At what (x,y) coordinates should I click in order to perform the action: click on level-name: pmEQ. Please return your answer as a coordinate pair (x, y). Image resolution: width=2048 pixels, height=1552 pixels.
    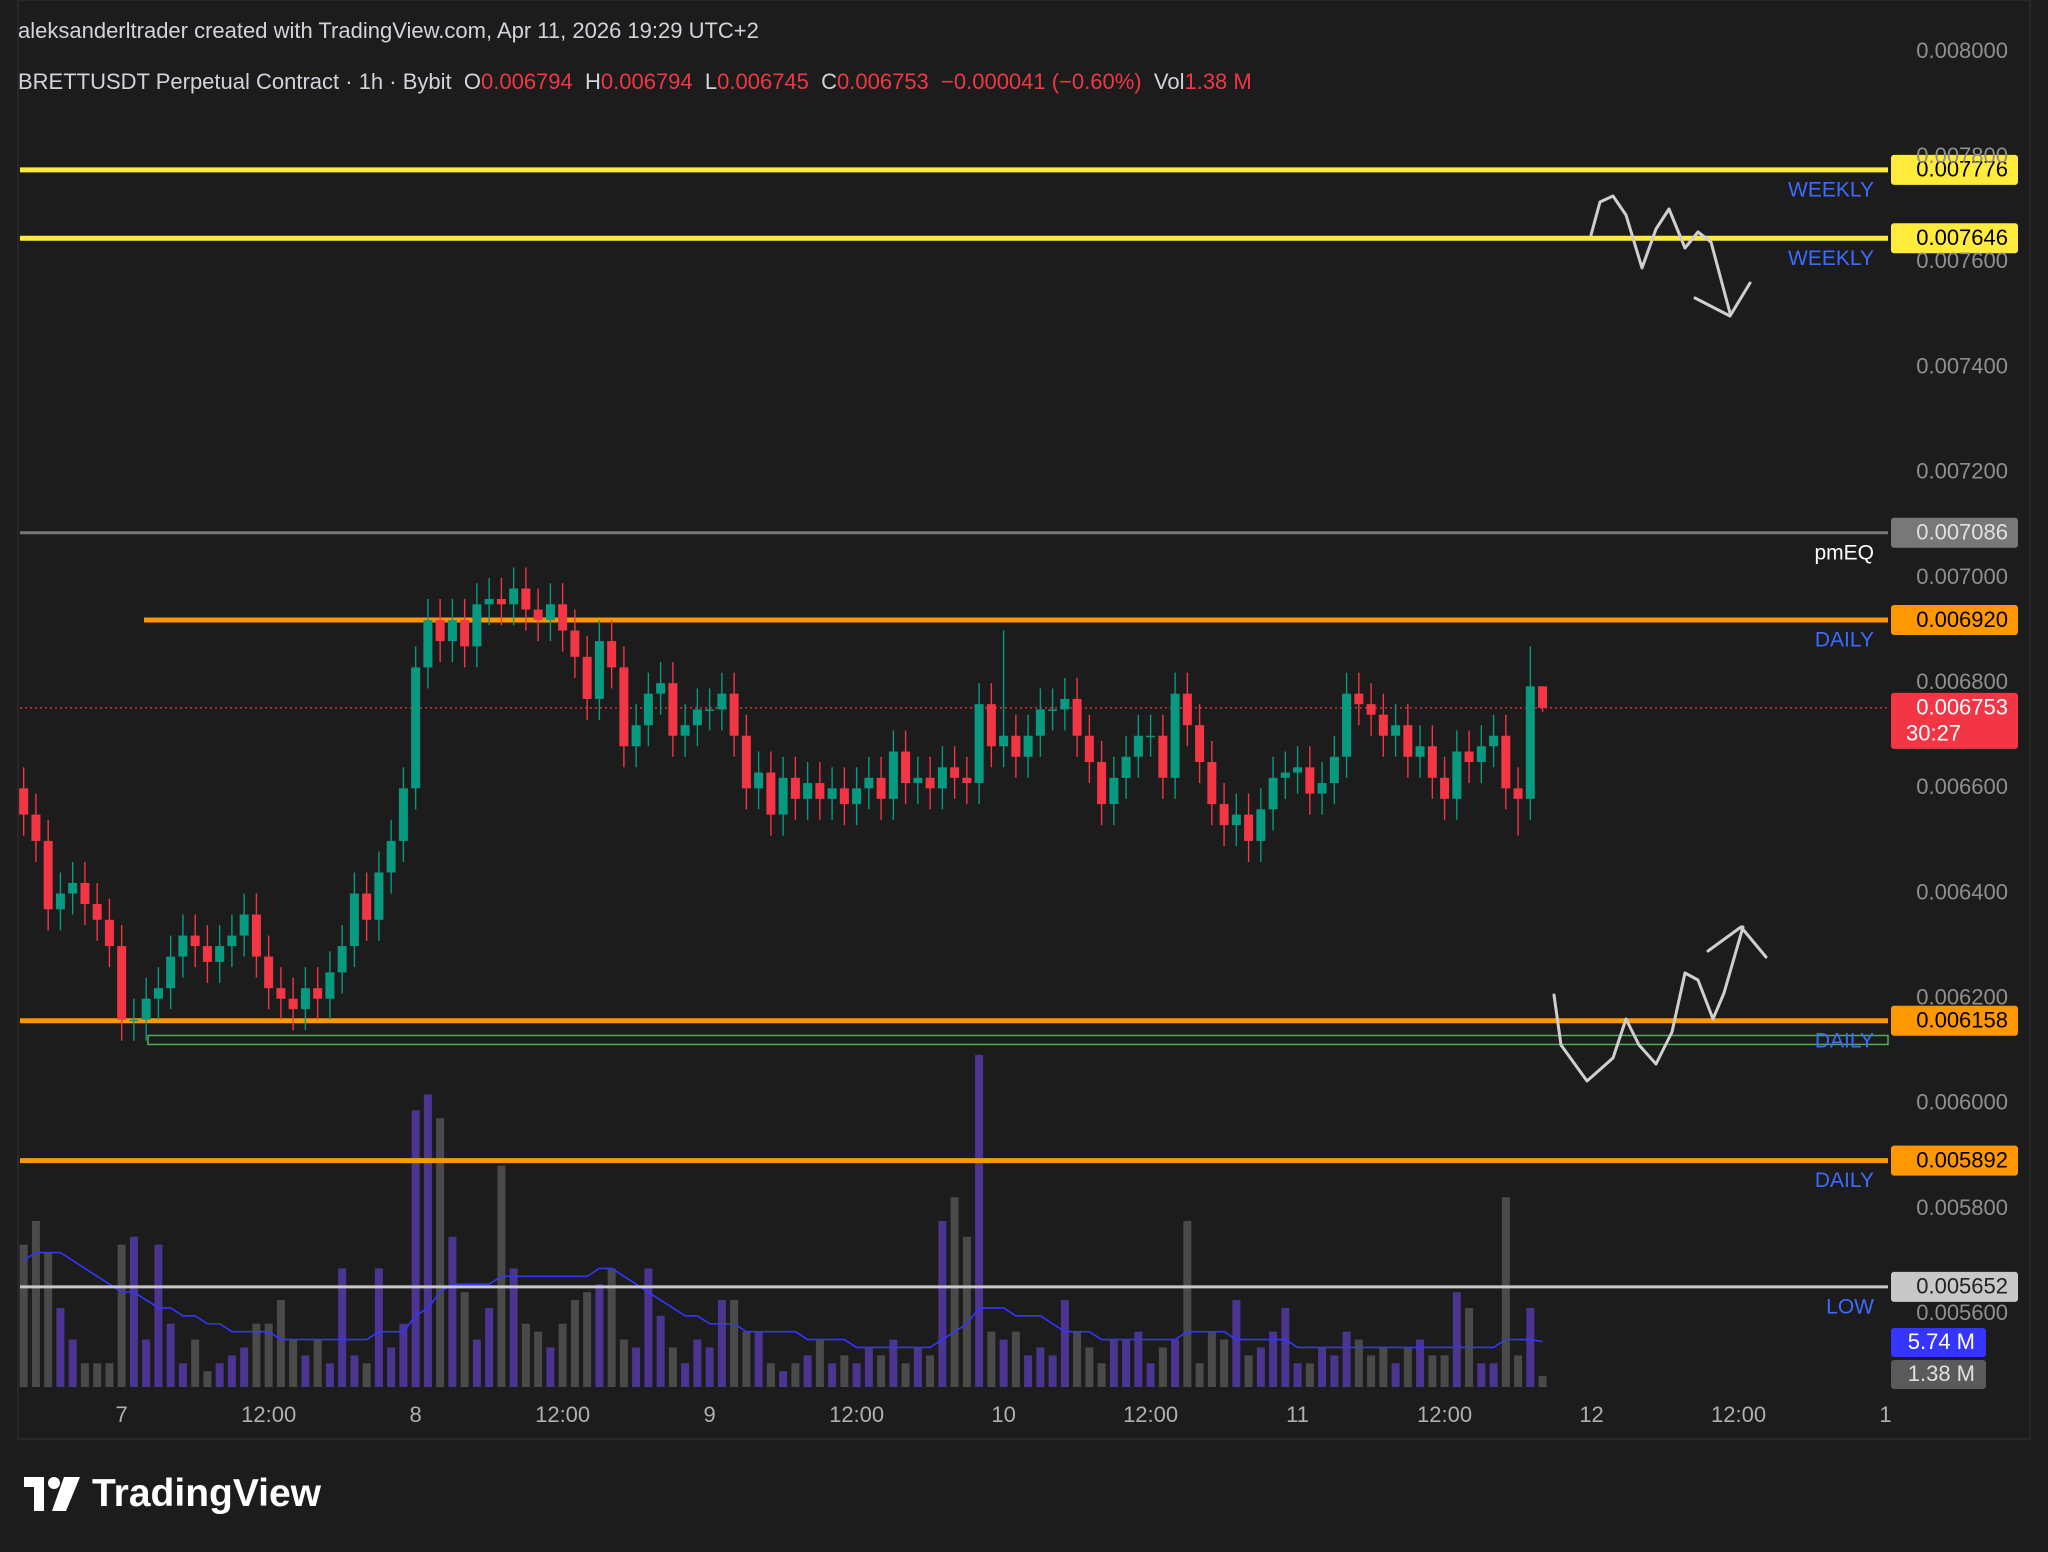
    Looking at the image, I should click on (1844, 552).